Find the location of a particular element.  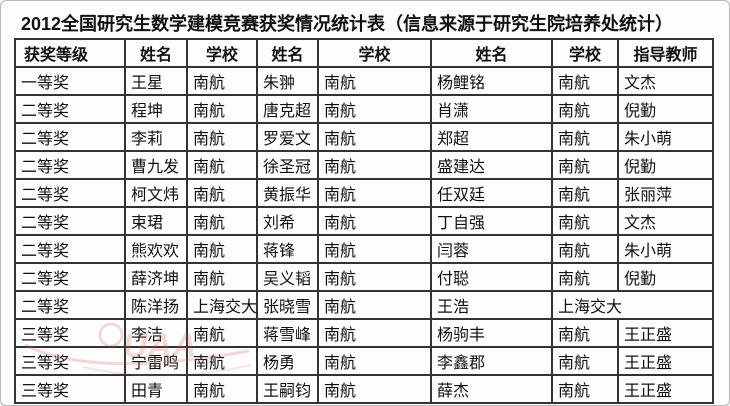

member2-name-cell: 刘希 is located at coordinates (287, 221).